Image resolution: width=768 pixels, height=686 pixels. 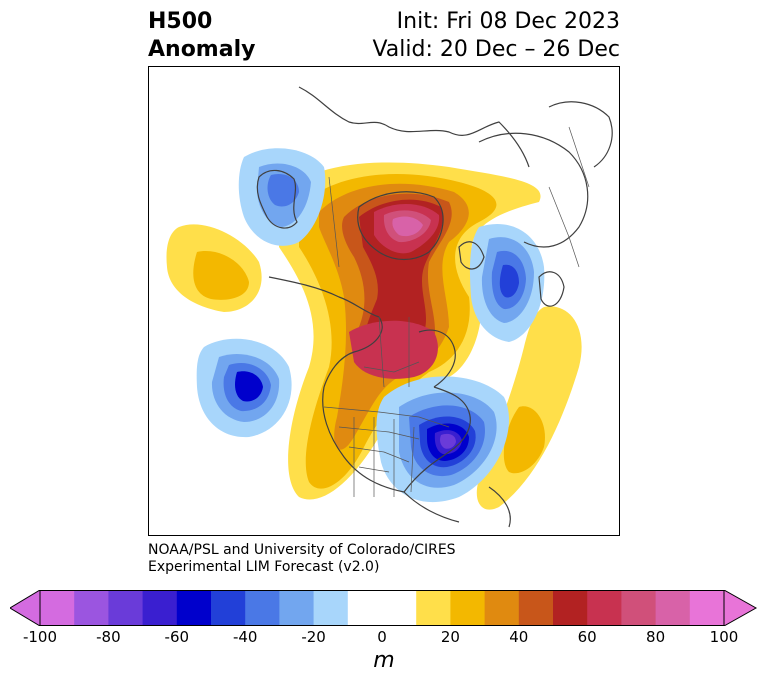 I want to click on colorbar-tick-label: 0, so click(x=382, y=637).